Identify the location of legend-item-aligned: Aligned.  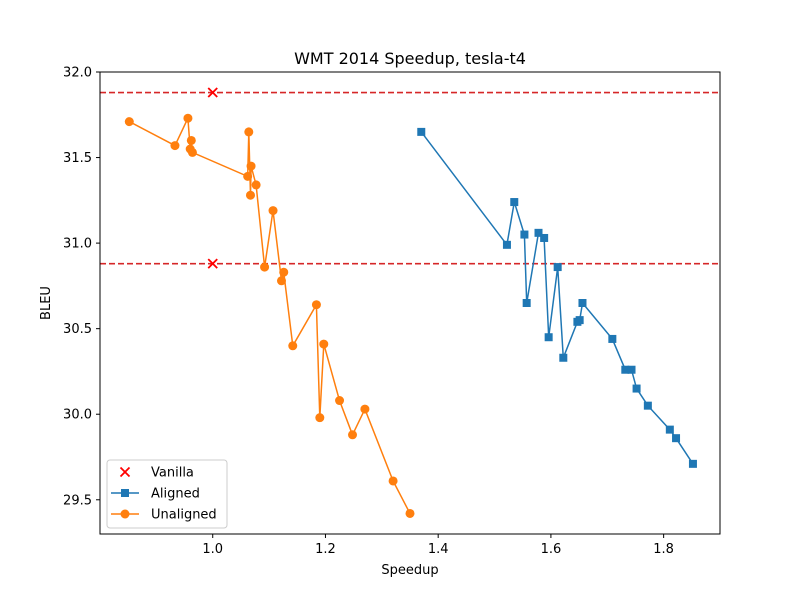
(155, 494).